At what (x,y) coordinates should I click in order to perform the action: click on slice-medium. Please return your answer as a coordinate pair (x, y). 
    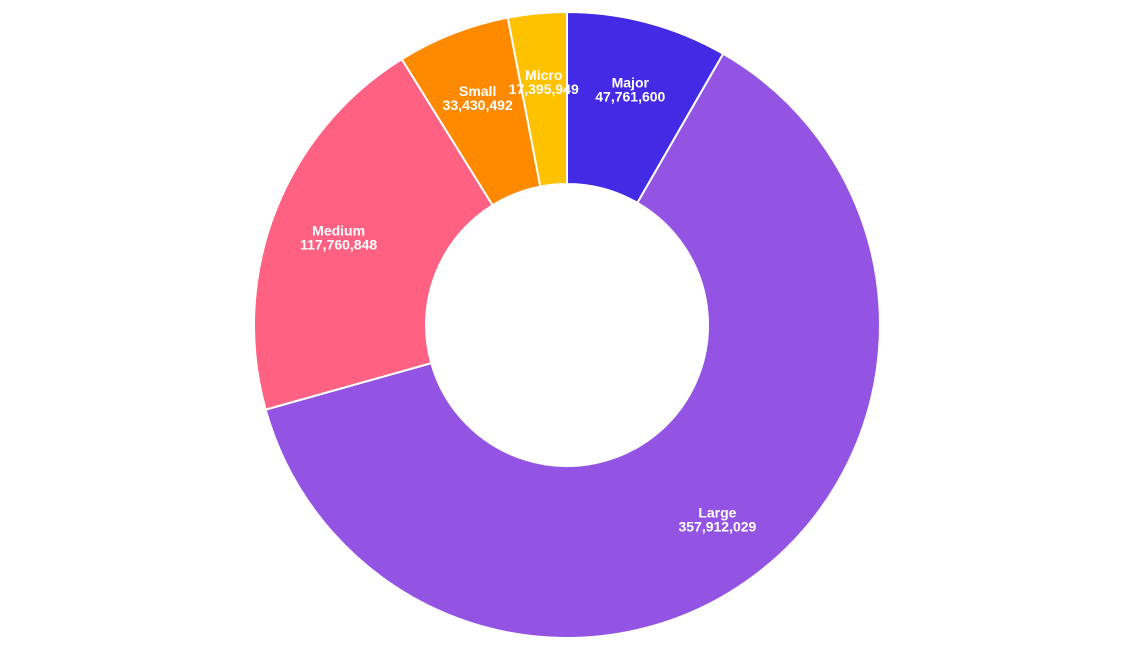
    Looking at the image, I should click on (373, 234).